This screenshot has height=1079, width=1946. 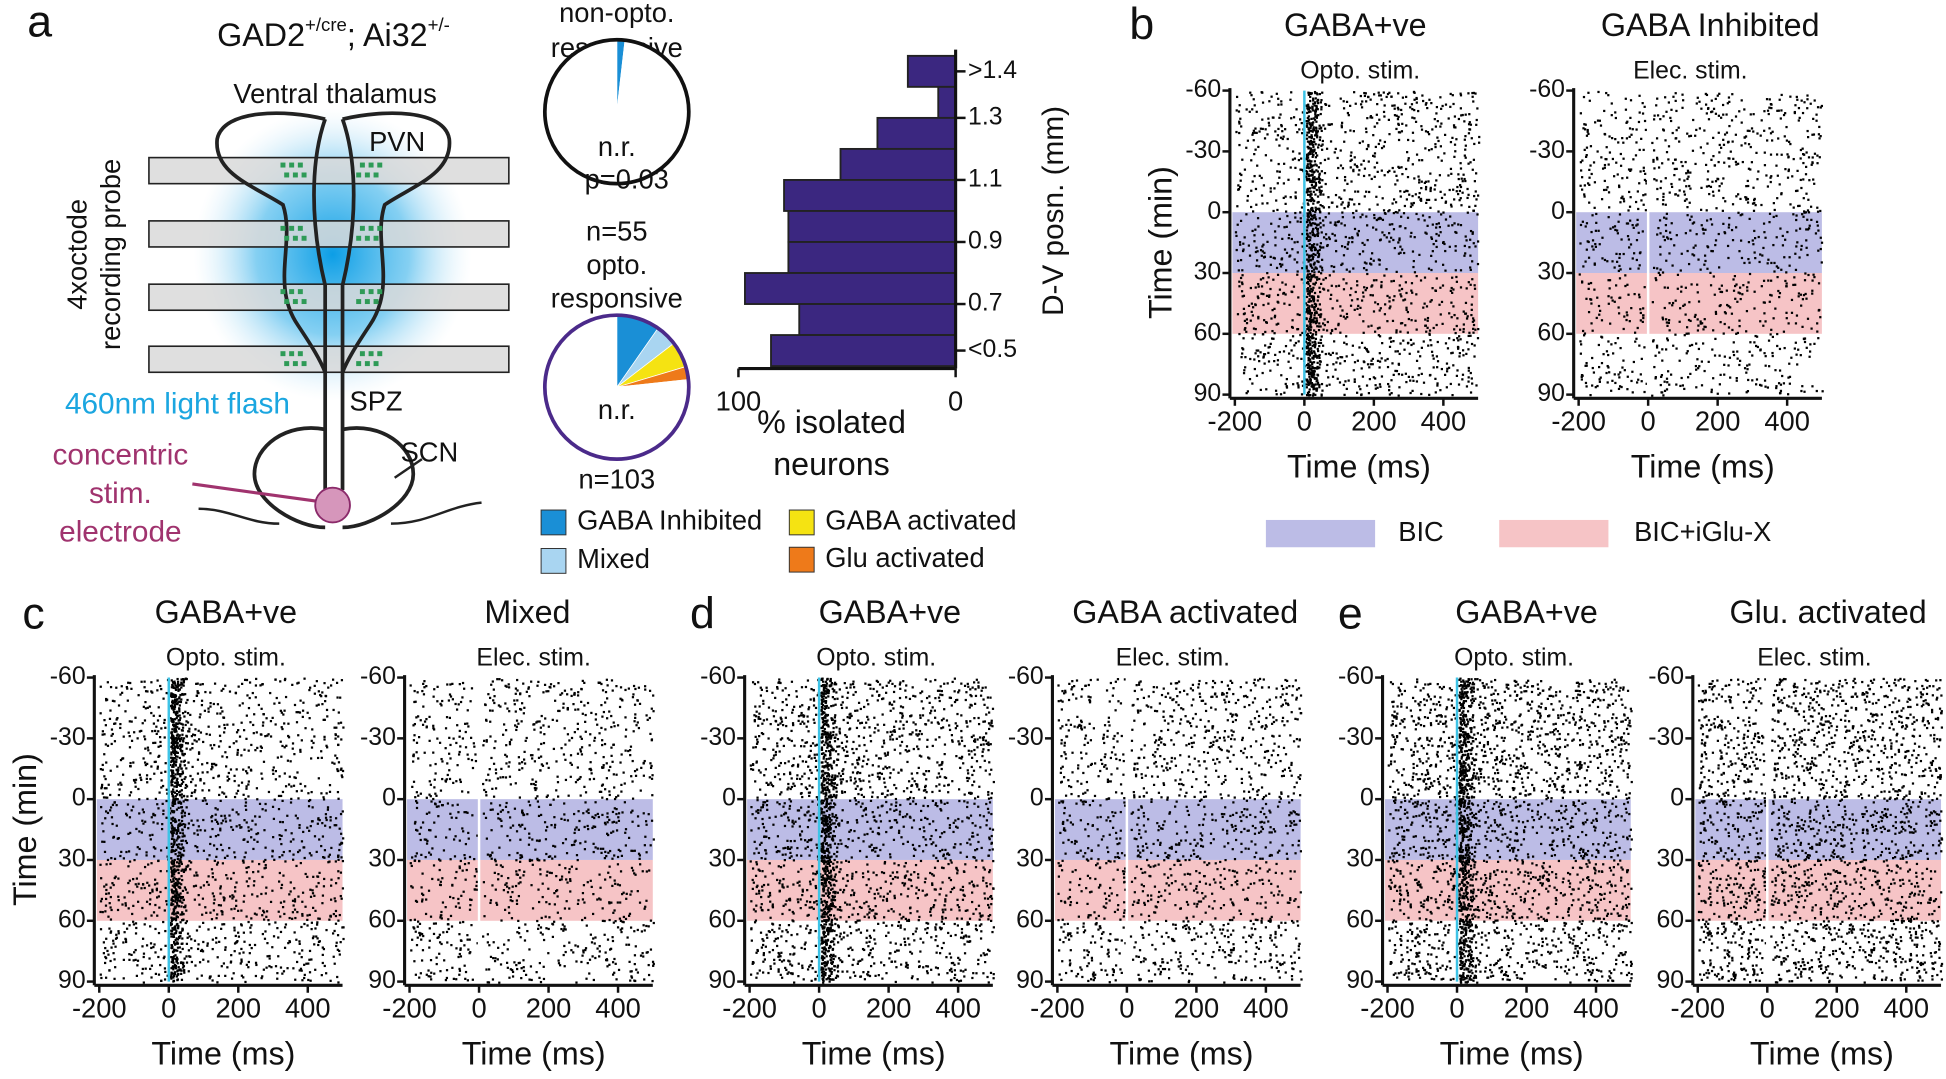 What do you see at coordinates (872, 257) in the screenshot?
I see `bar` at bounding box center [872, 257].